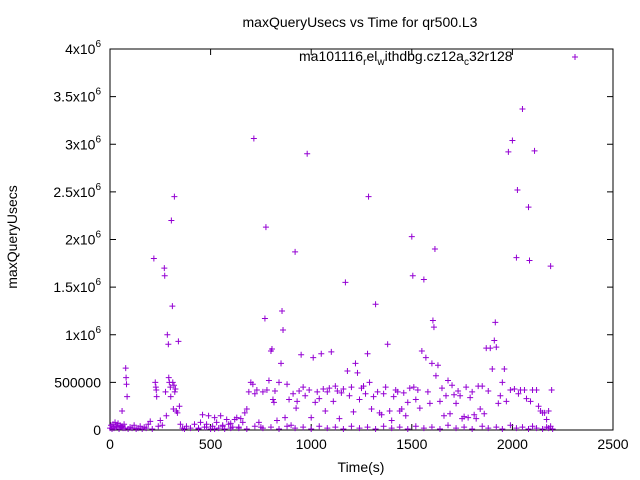 Image resolution: width=640 pixels, height=480 pixels. Describe the element at coordinates (77, 96) in the screenshot. I see `y-tick-label: 3.5x10⁶` at that location.